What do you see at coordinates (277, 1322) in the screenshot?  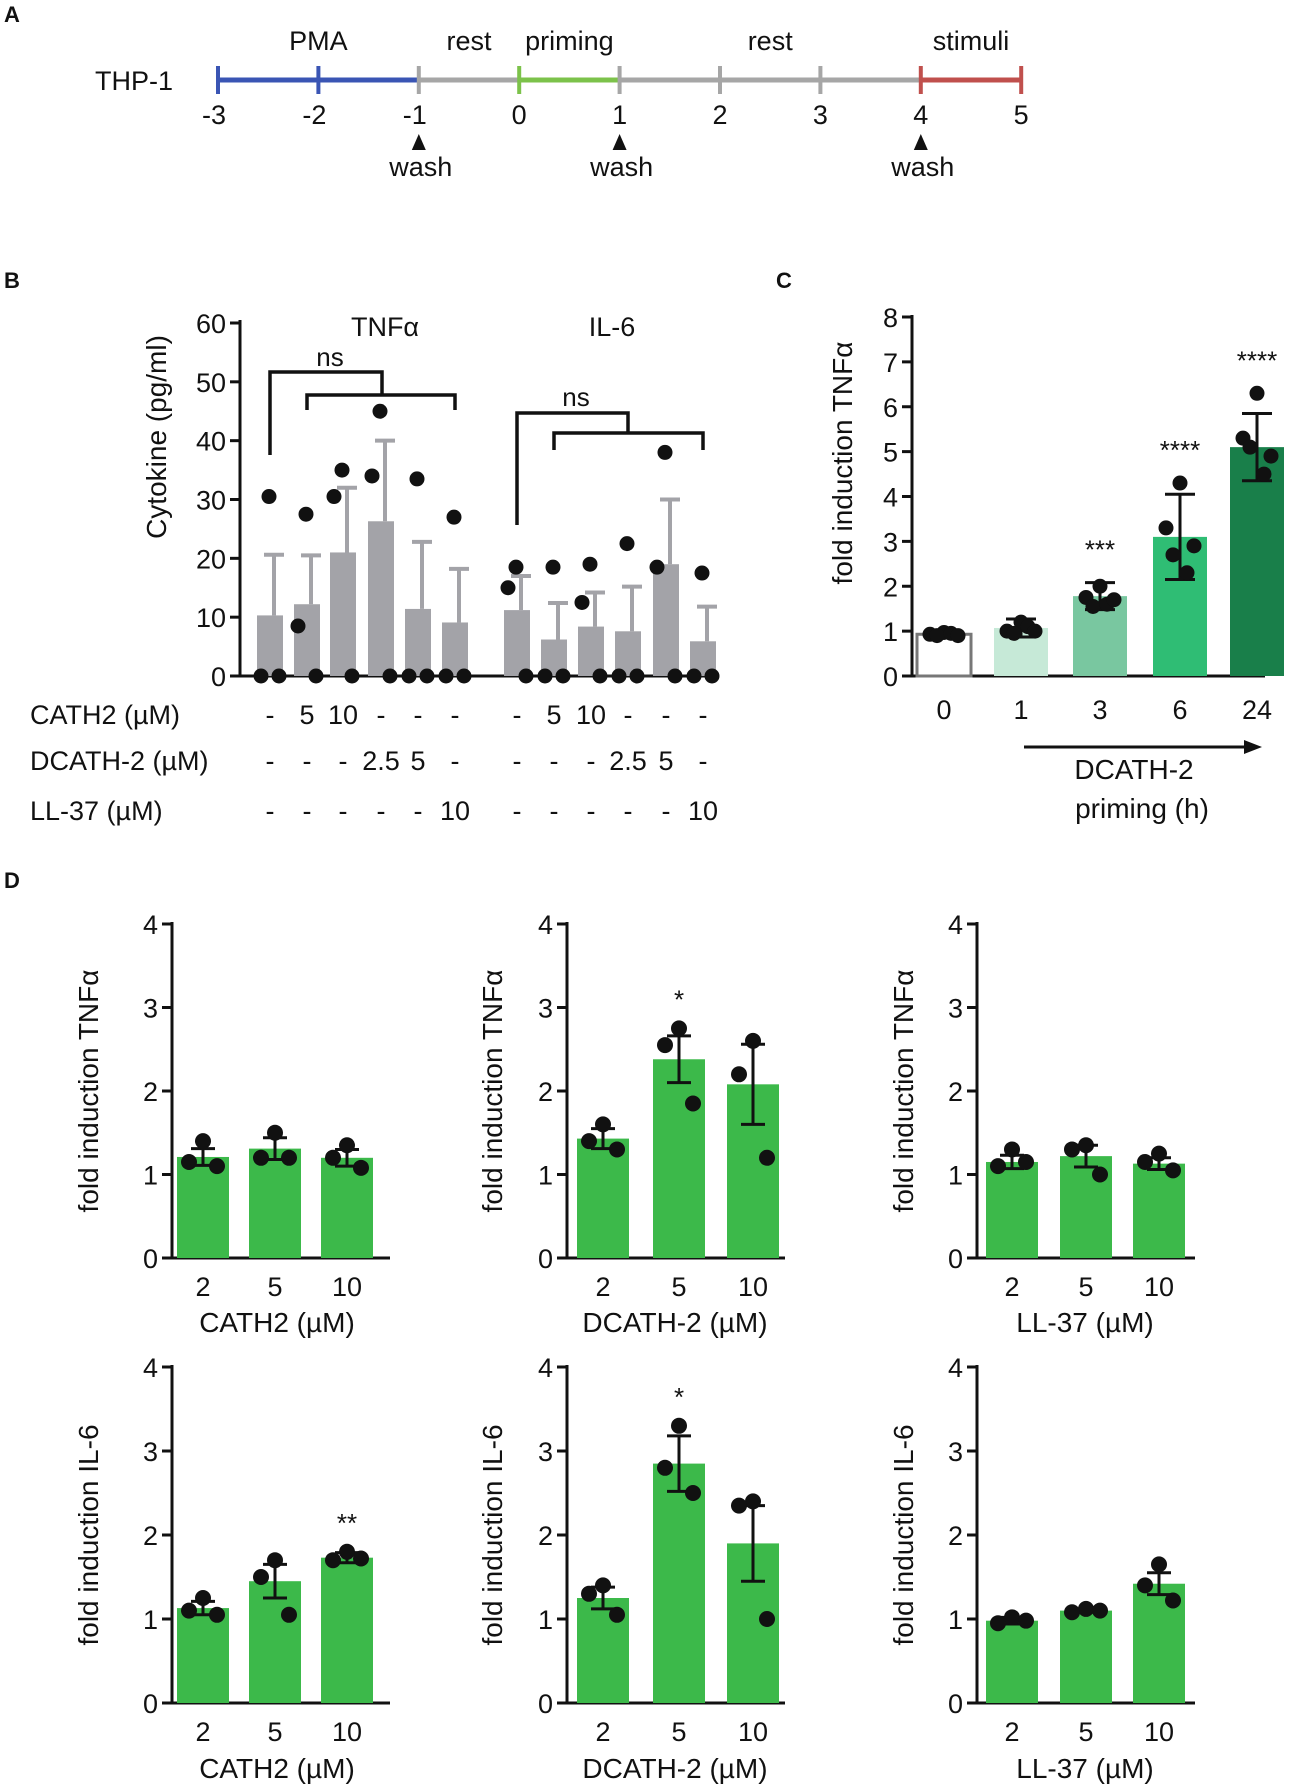 I see `d-xlabel-0: CATH2 (µM)` at bounding box center [277, 1322].